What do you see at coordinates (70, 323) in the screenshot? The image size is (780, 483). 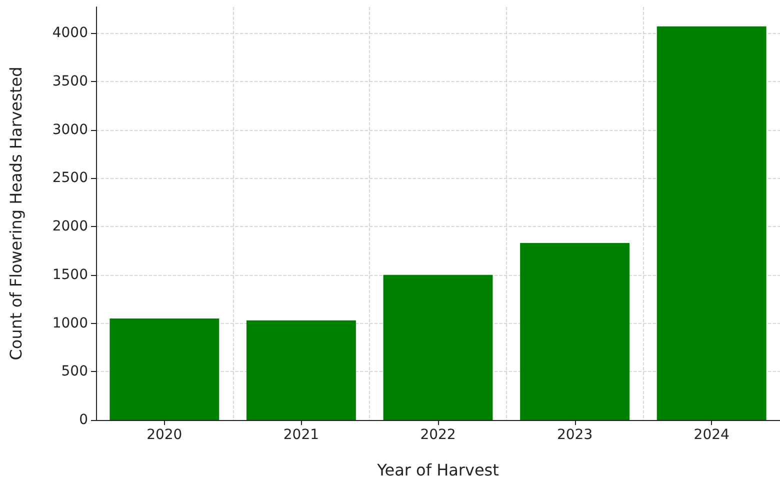 I see `y-tick-label: 1000` at bounding box center [70, 323].